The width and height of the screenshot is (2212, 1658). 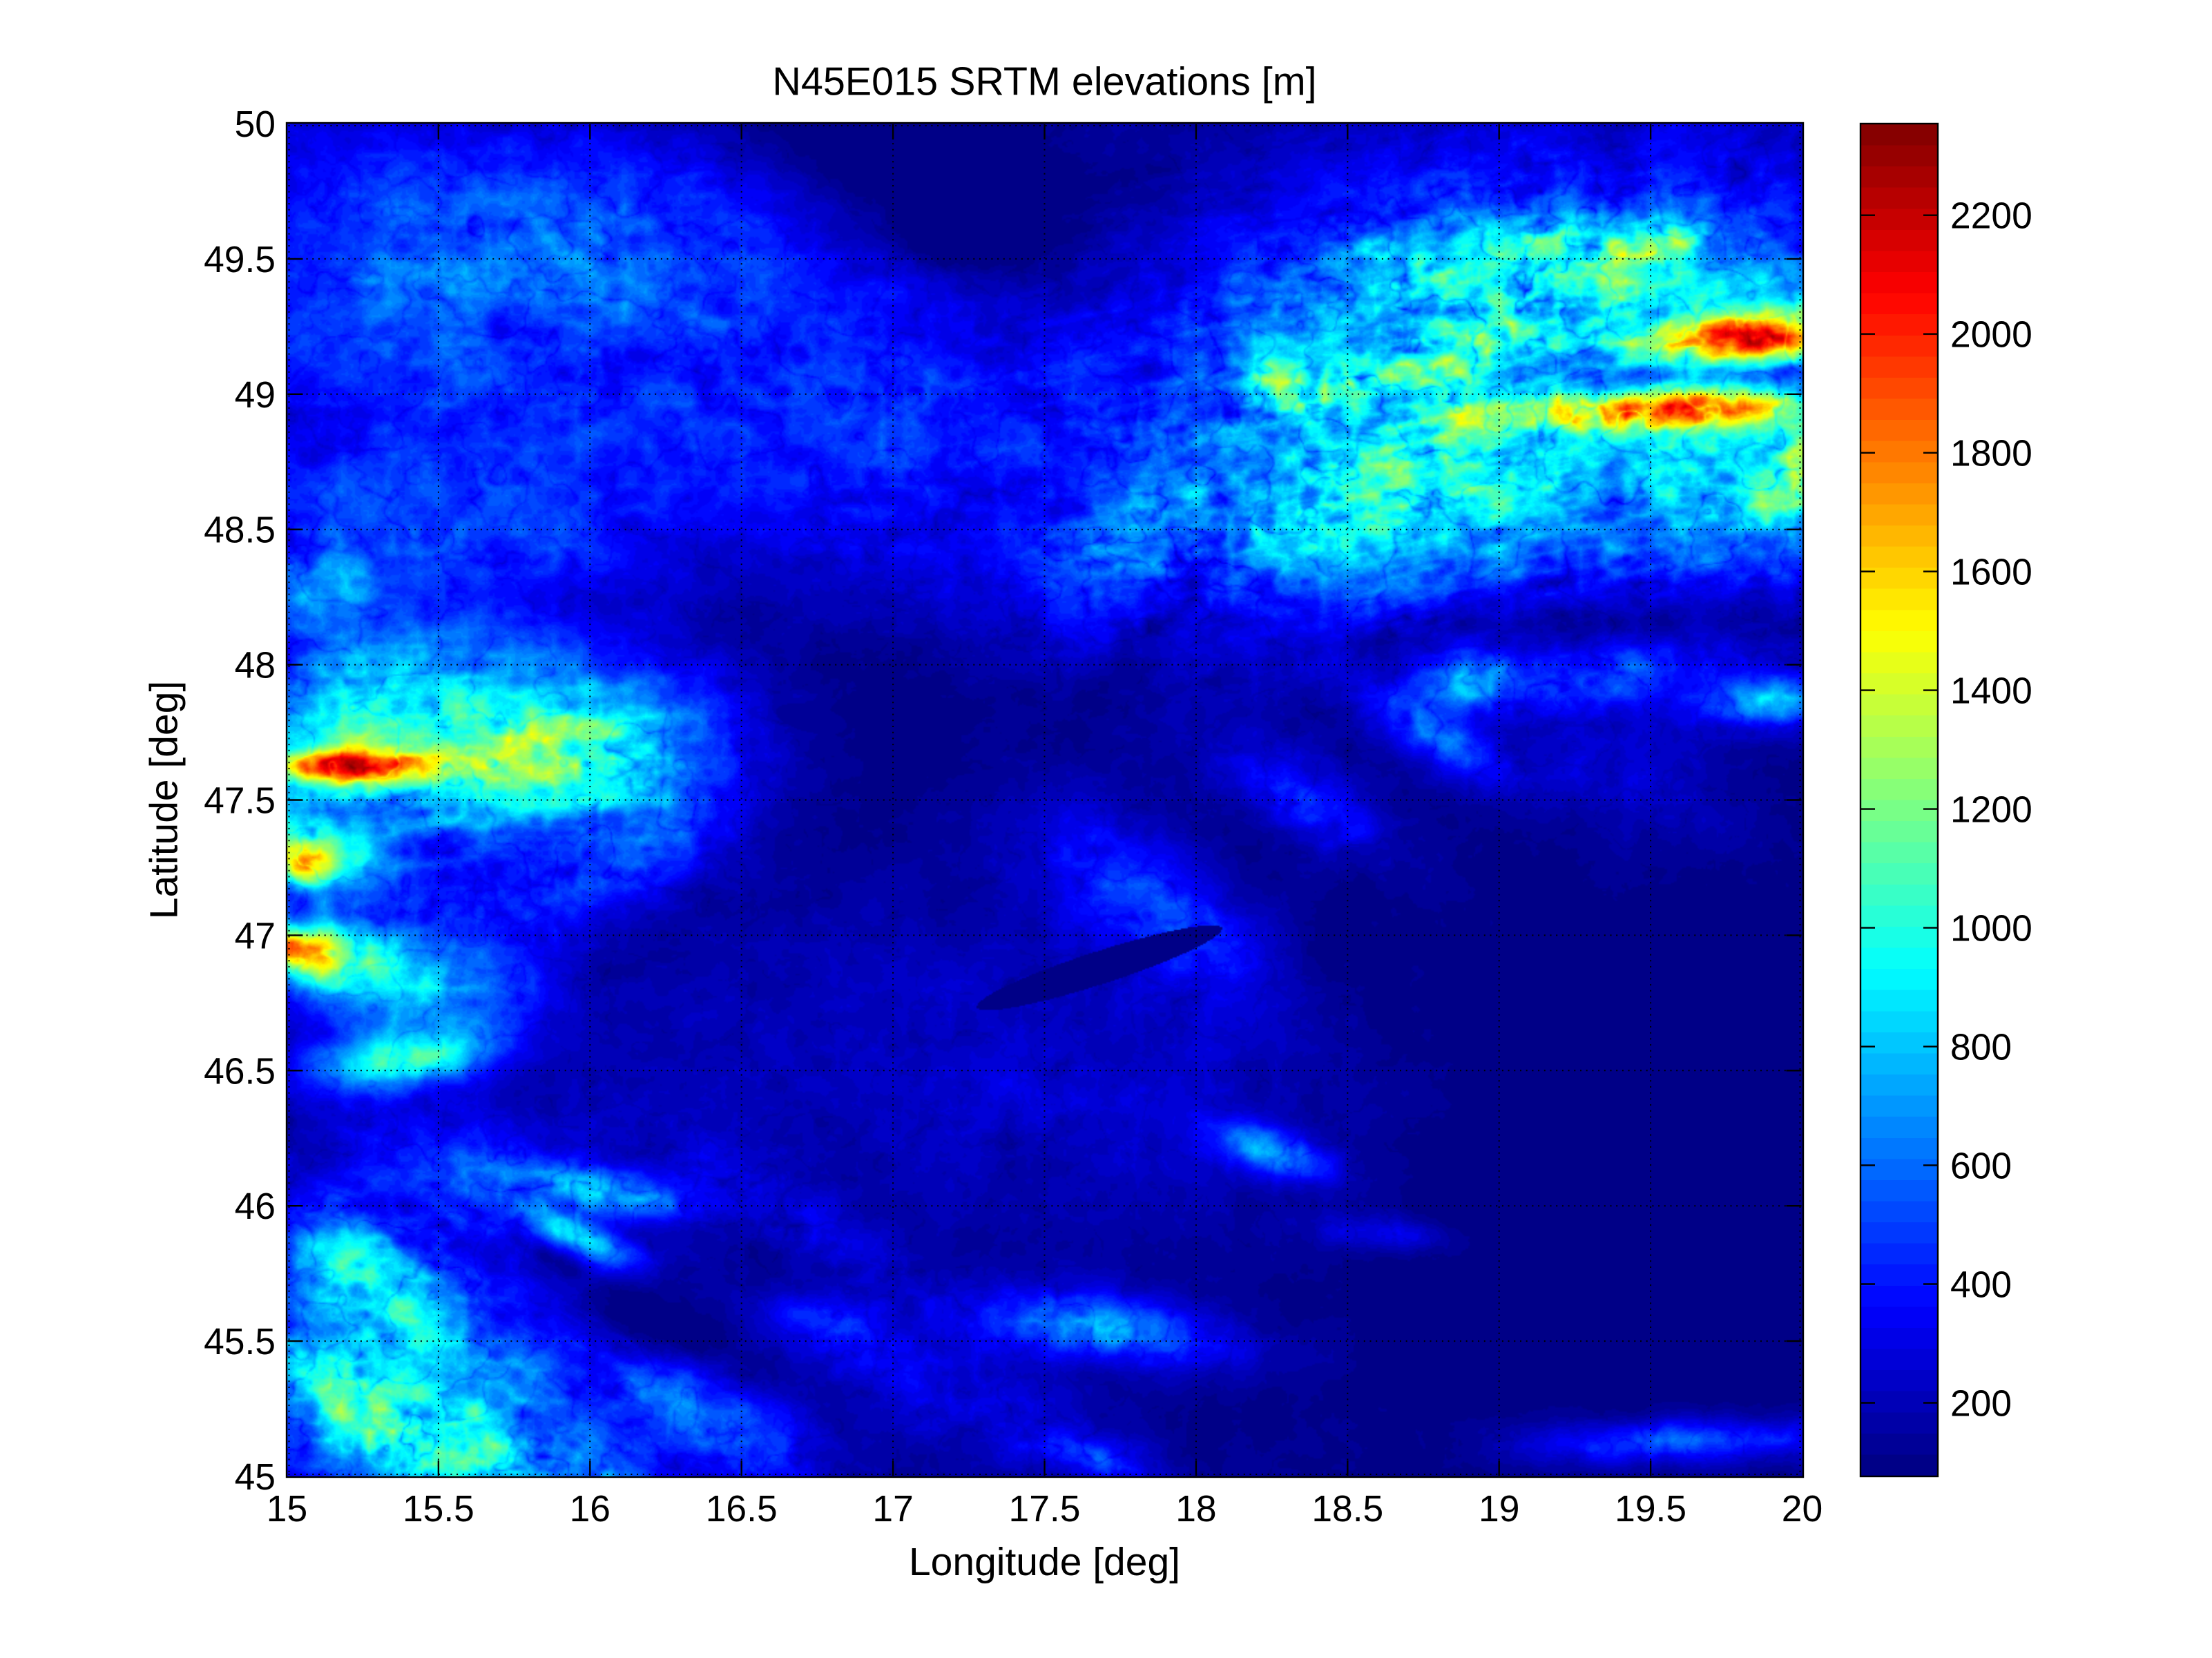 I want to click on svg-text: 1600, so click(x=1991, y=572).